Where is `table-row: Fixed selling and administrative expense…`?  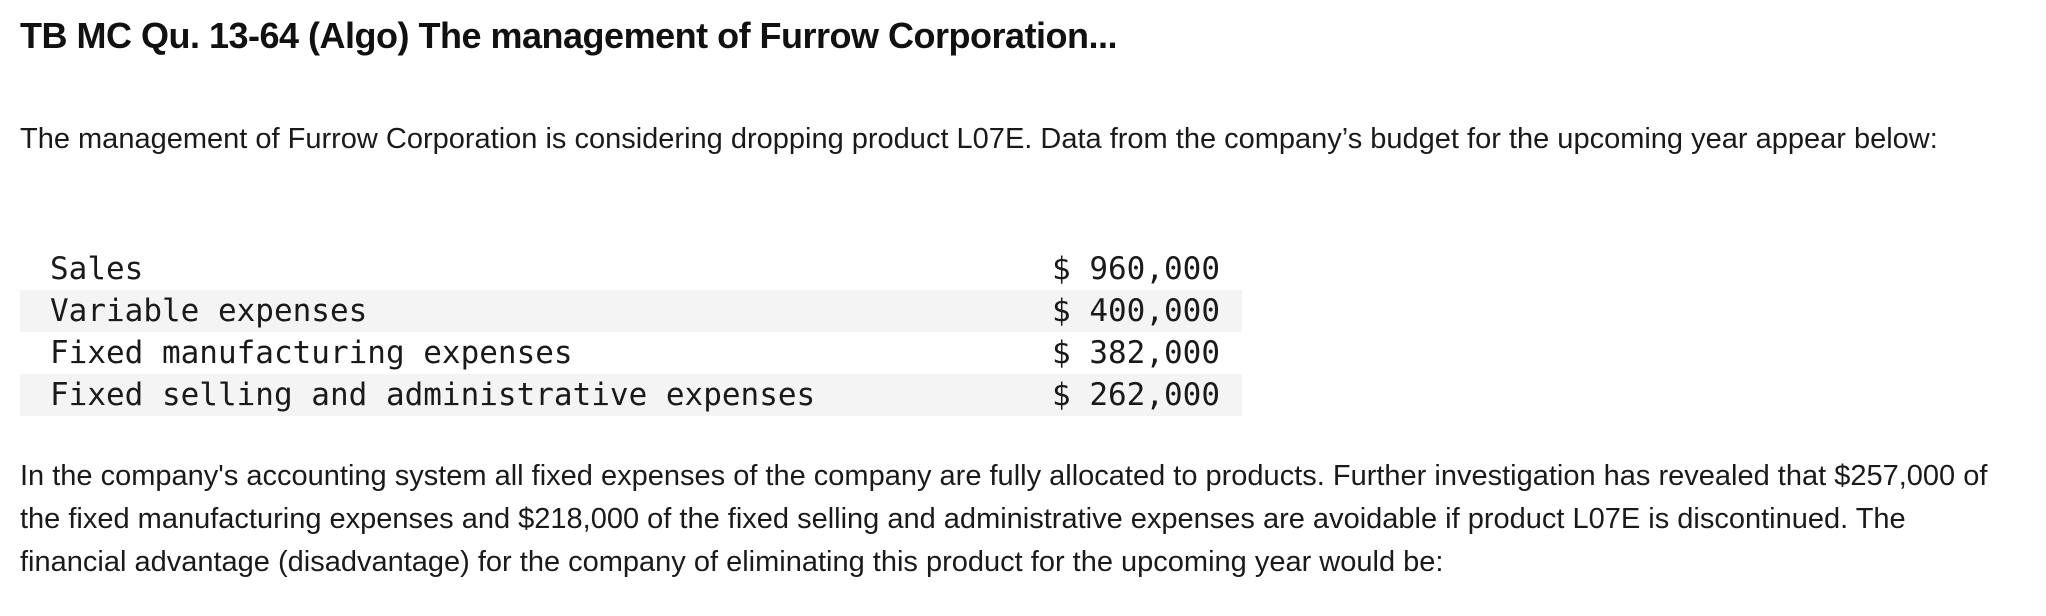
table-row: Fixed selling and administrative expense… is located at coordinates (631, 395).